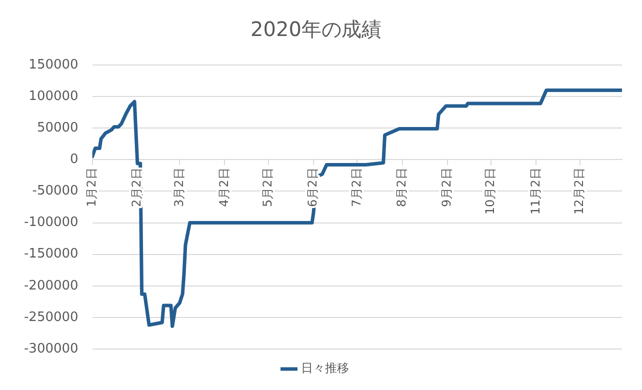  I want to click on x-tick-label: 11月2日, so click(535, 191).